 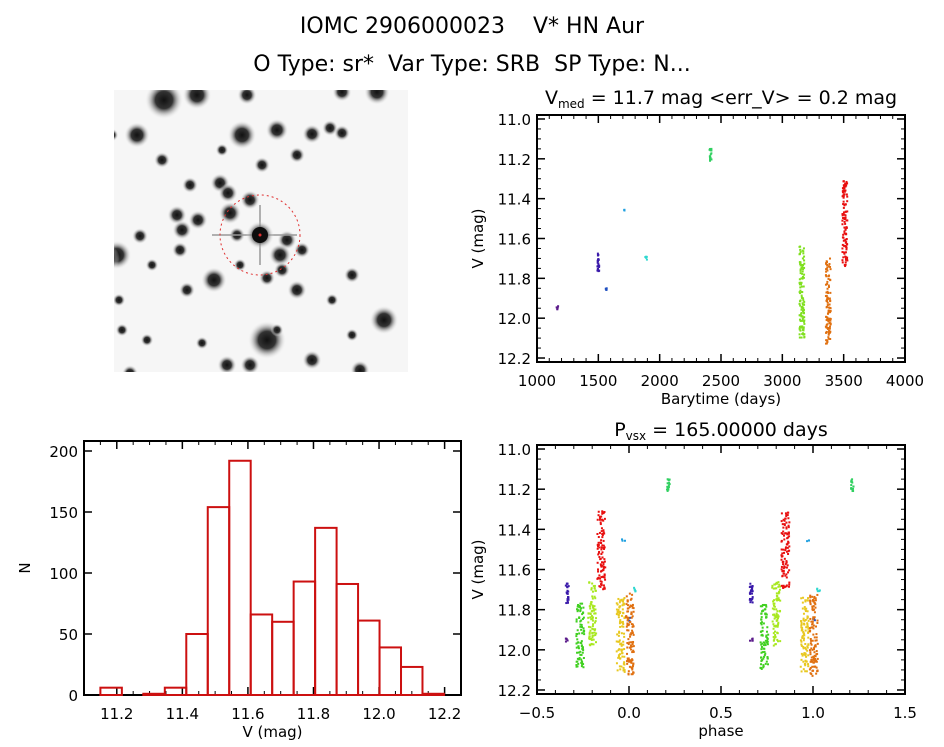 What do you see at coordinates (571, 104) in the screenshot?
I see `title-sub: med` at bounding box center [571, 104].